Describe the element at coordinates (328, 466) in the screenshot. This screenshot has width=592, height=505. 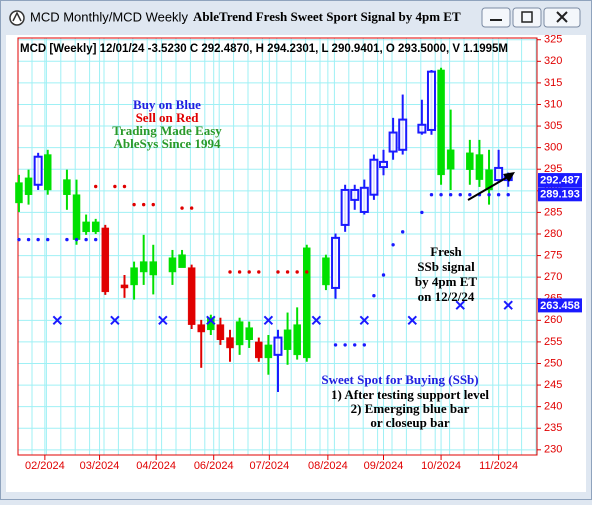
I see `x-tick-label: 08/2024` at that location.